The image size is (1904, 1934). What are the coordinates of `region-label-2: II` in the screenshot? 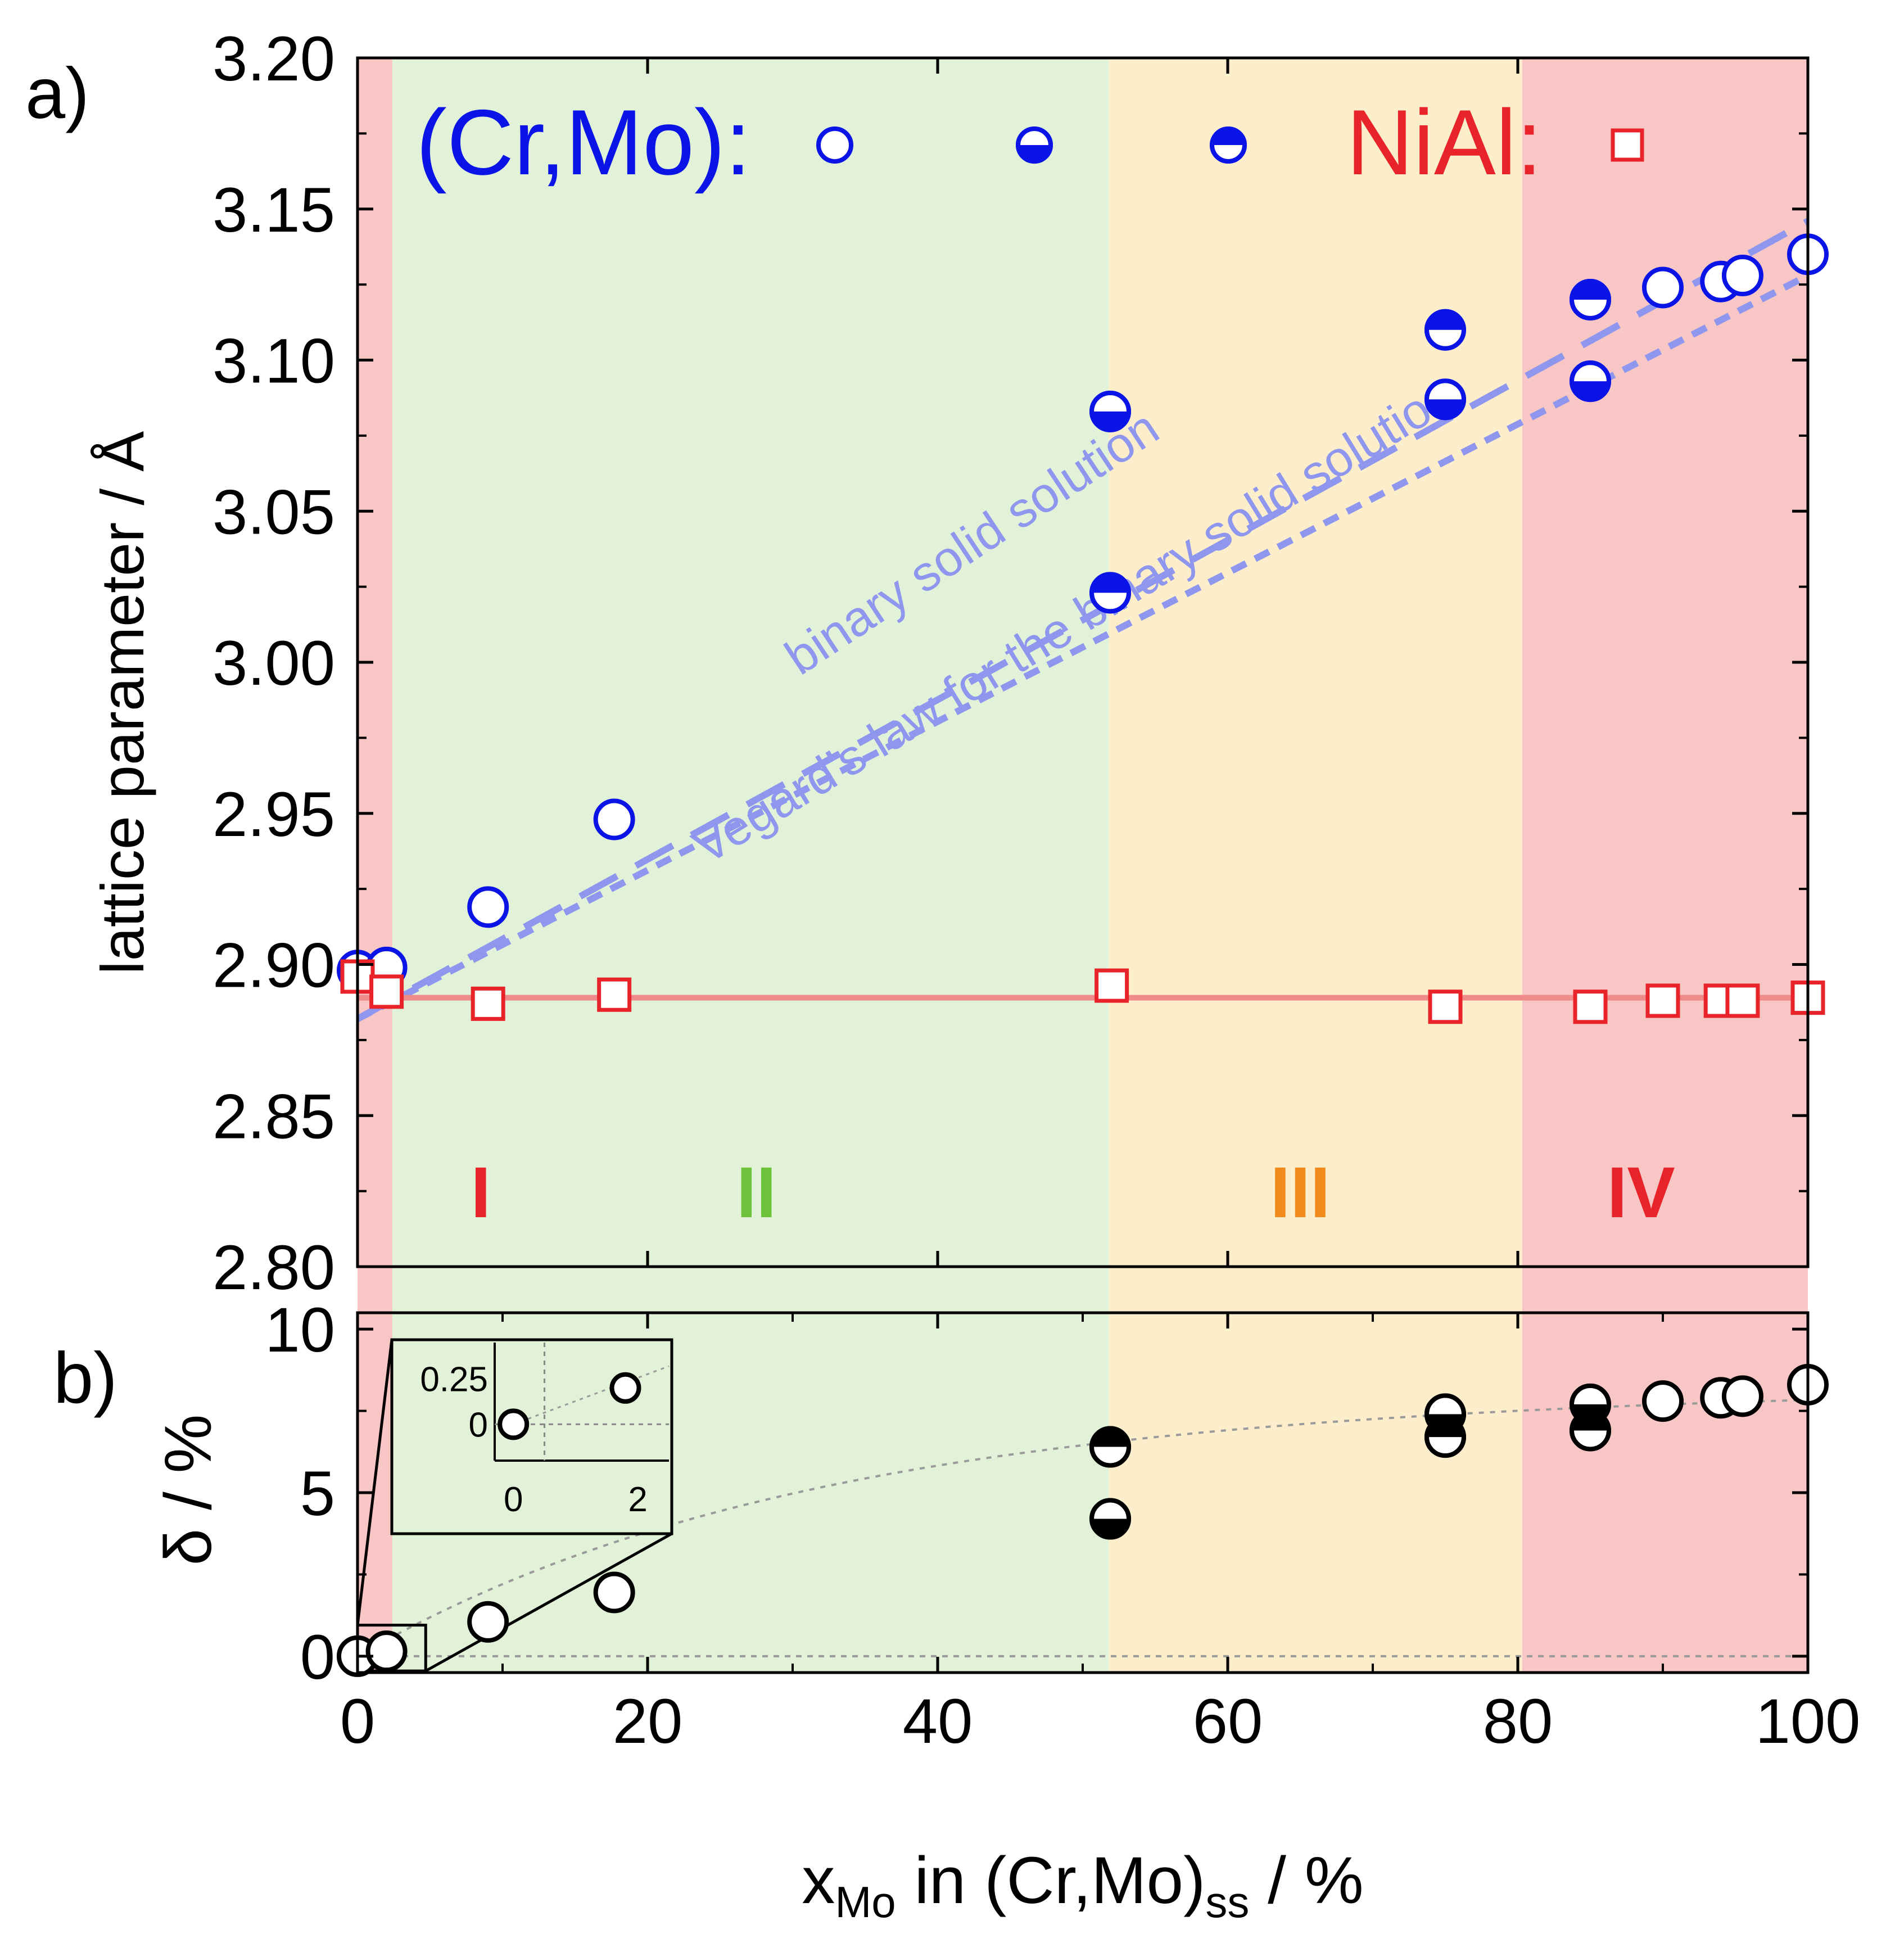 It's located at (756, 1193).